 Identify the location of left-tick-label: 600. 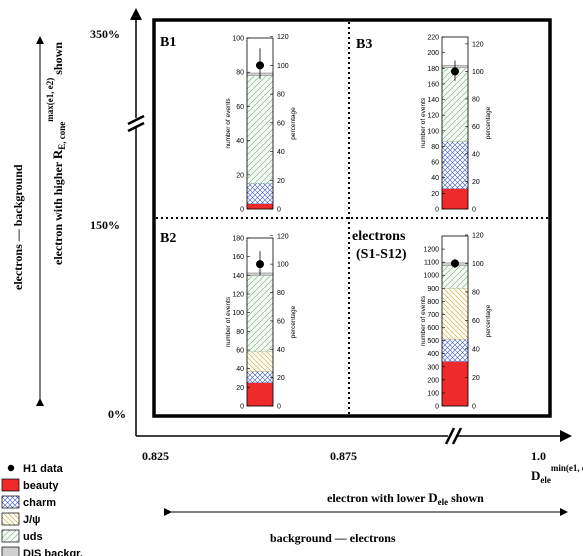
(433, 328).